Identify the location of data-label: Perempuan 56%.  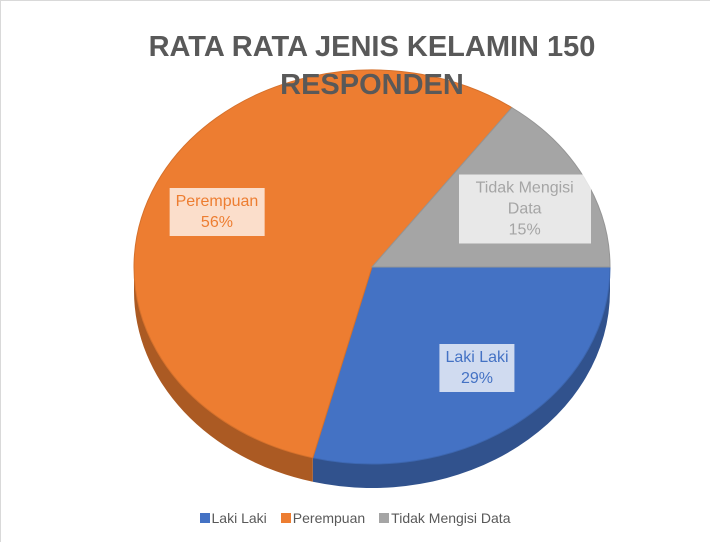
(217, 212).